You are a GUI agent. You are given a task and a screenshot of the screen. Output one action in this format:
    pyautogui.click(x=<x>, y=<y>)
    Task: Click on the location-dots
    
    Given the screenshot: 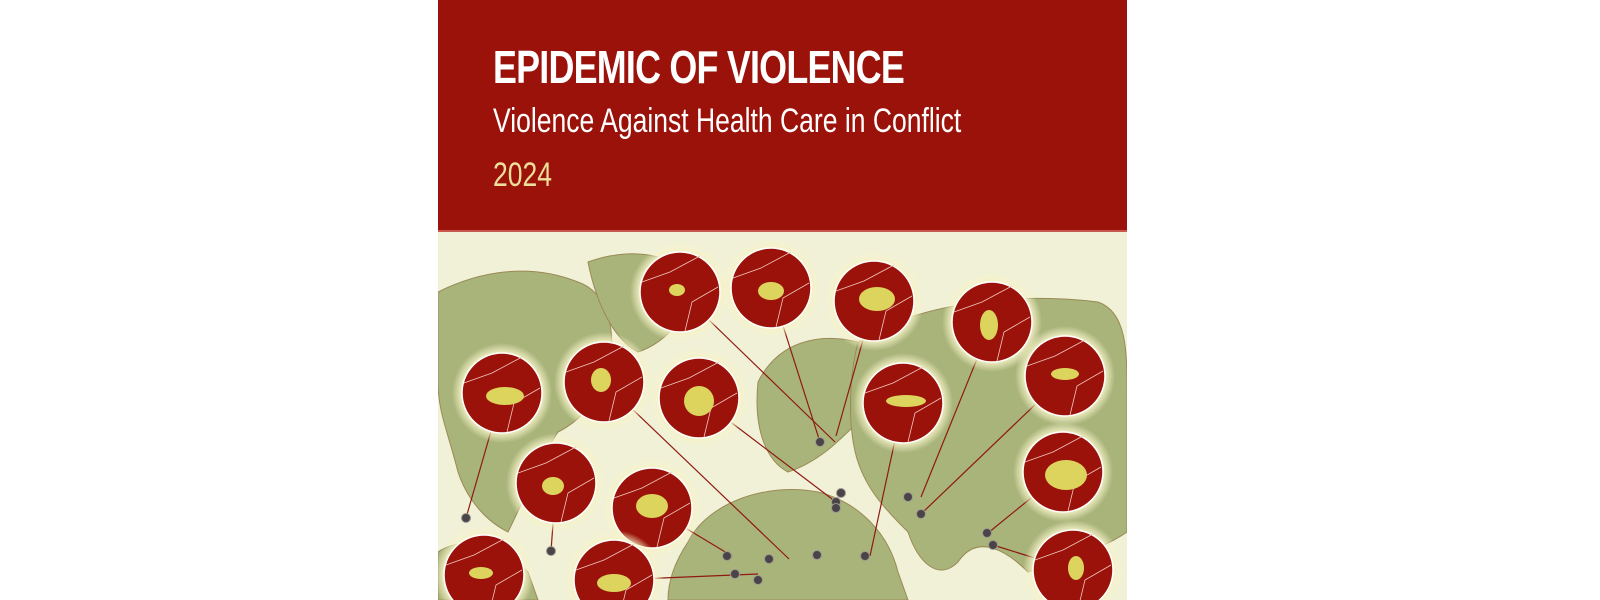 What is the action you would take?
    pyautogui.click(x=729, y=511)
    